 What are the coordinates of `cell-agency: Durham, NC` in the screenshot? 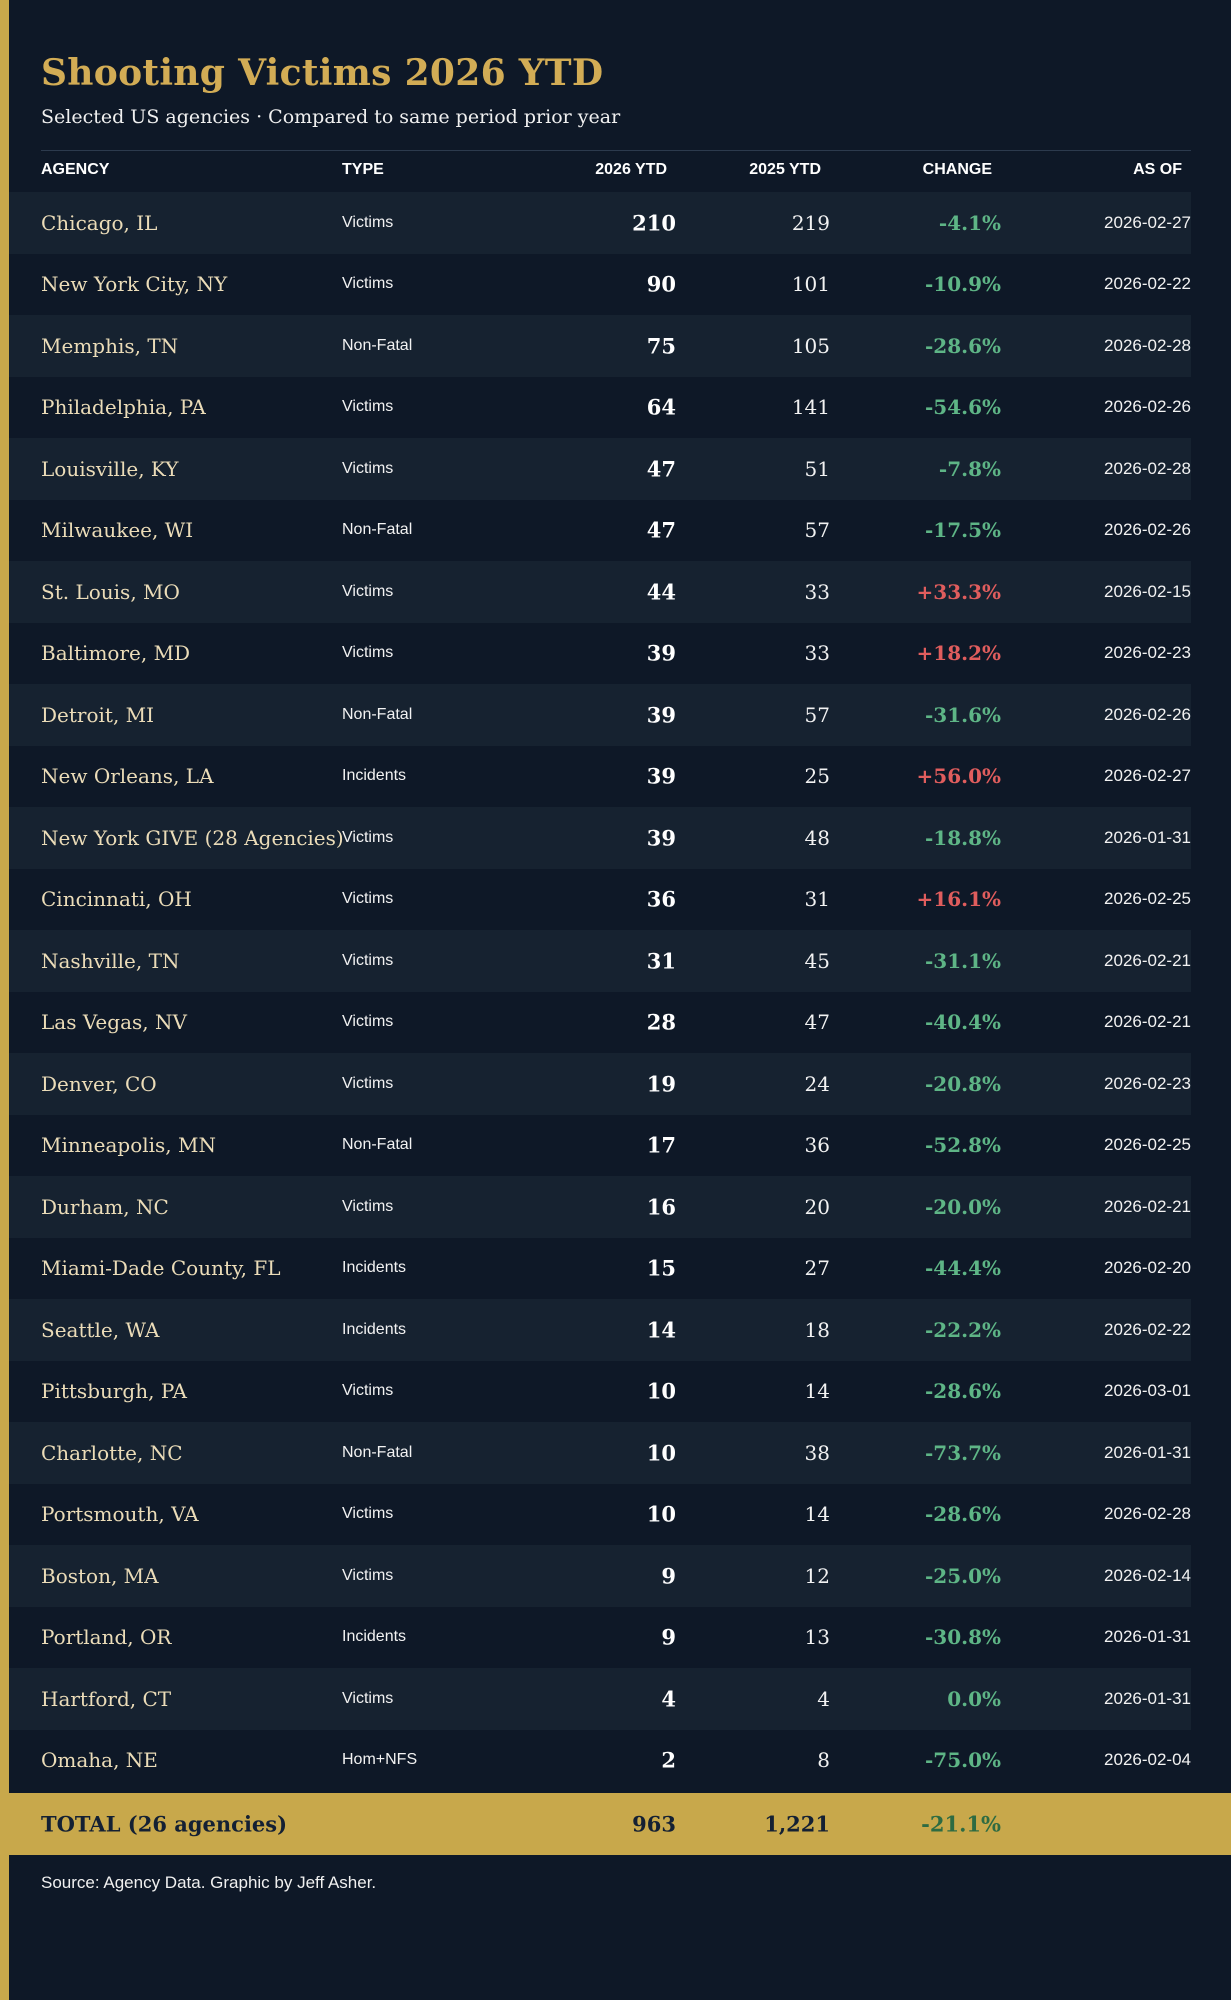 It's located at (105, 1206).